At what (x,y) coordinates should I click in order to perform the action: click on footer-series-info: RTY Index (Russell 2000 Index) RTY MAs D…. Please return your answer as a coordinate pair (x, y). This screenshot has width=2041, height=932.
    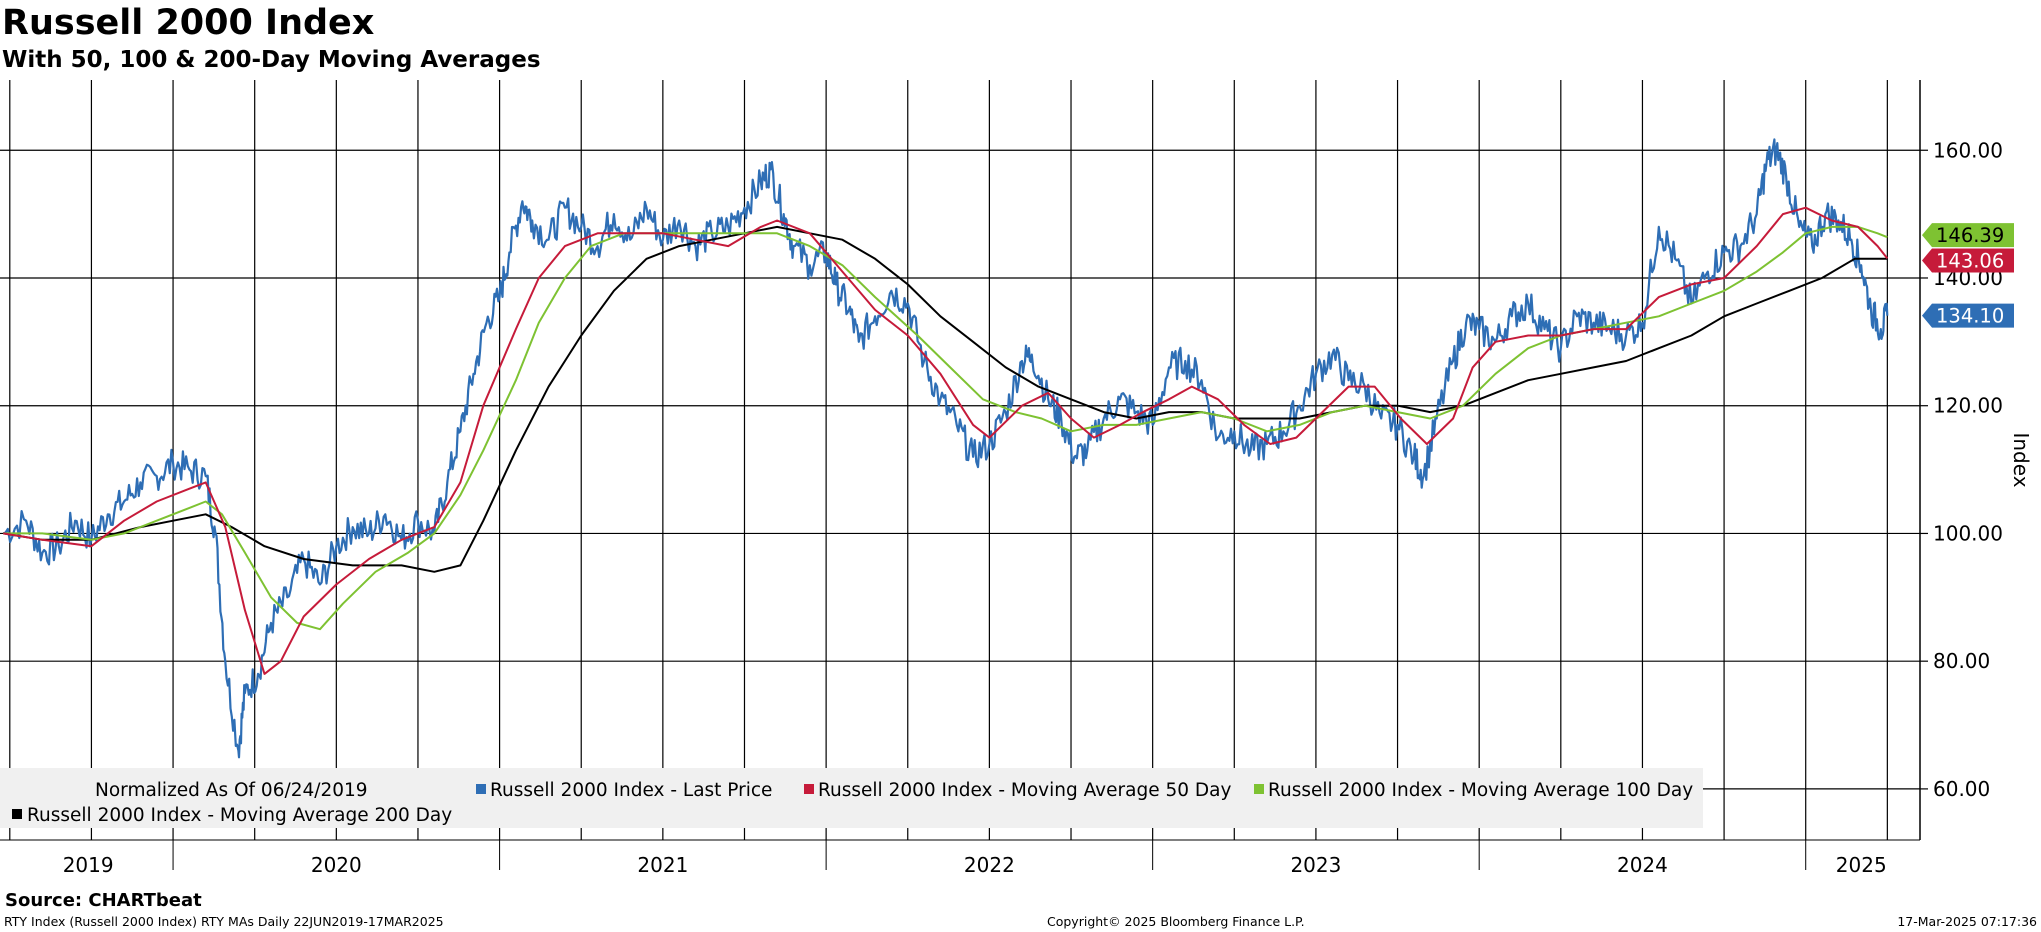
    Looking at the image, I should click on (224, 921).